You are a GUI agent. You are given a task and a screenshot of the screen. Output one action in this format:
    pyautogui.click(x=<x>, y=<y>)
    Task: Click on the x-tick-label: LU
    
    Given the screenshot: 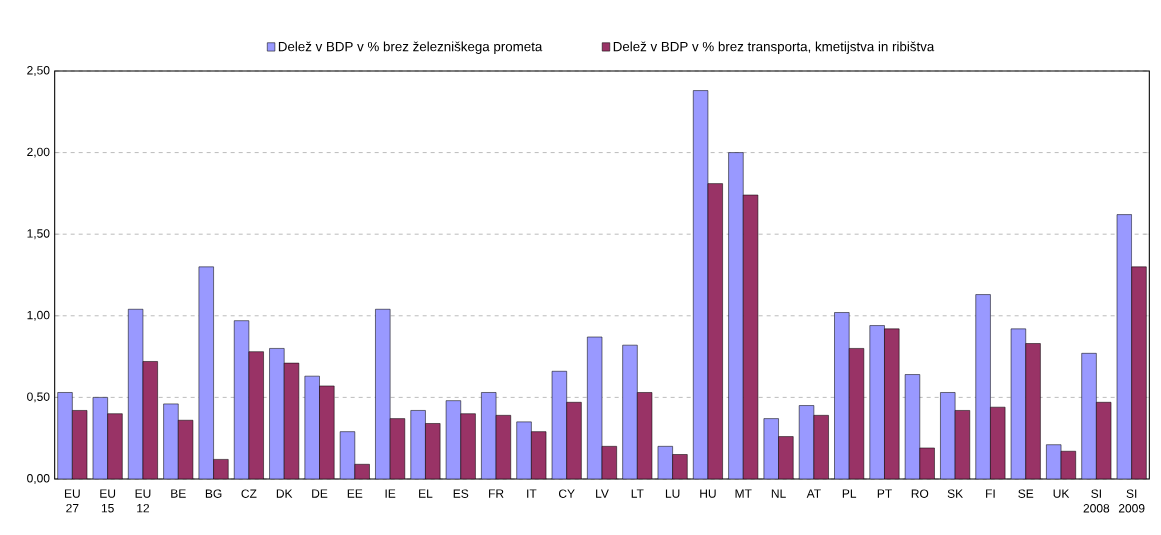 What is the action you would take?
    pyautogui.click(x=672, y=493)
    